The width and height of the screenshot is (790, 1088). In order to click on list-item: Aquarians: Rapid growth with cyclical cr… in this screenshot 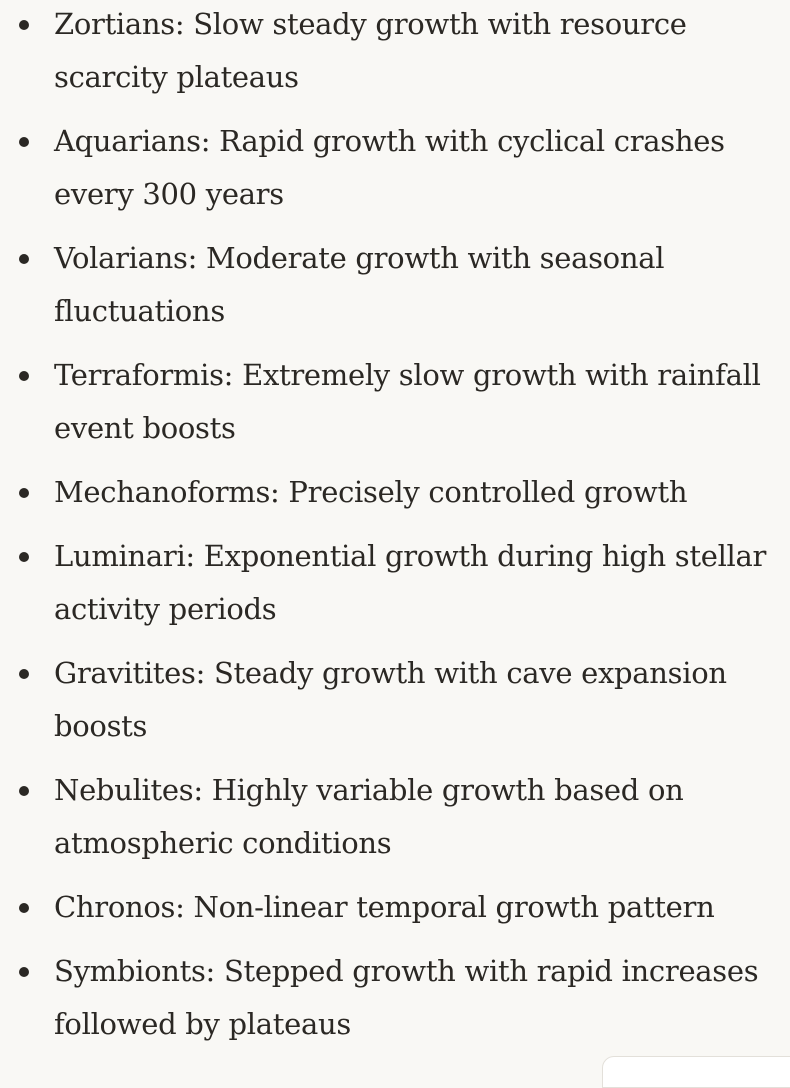, I will do `click(395, 168)`.